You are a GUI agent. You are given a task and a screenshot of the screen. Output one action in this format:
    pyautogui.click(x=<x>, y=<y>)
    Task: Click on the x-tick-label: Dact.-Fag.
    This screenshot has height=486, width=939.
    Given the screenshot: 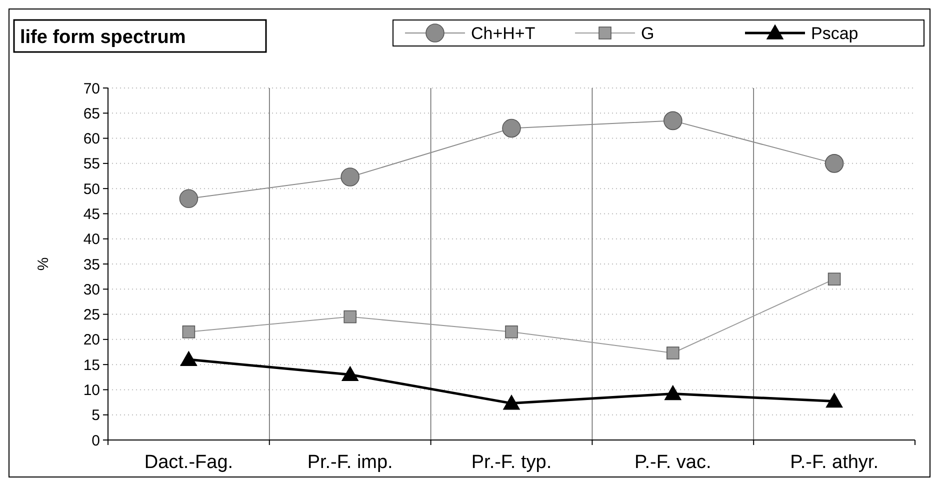 What is the action you would take?
    pyautogui.click(x=189, y=462)
    